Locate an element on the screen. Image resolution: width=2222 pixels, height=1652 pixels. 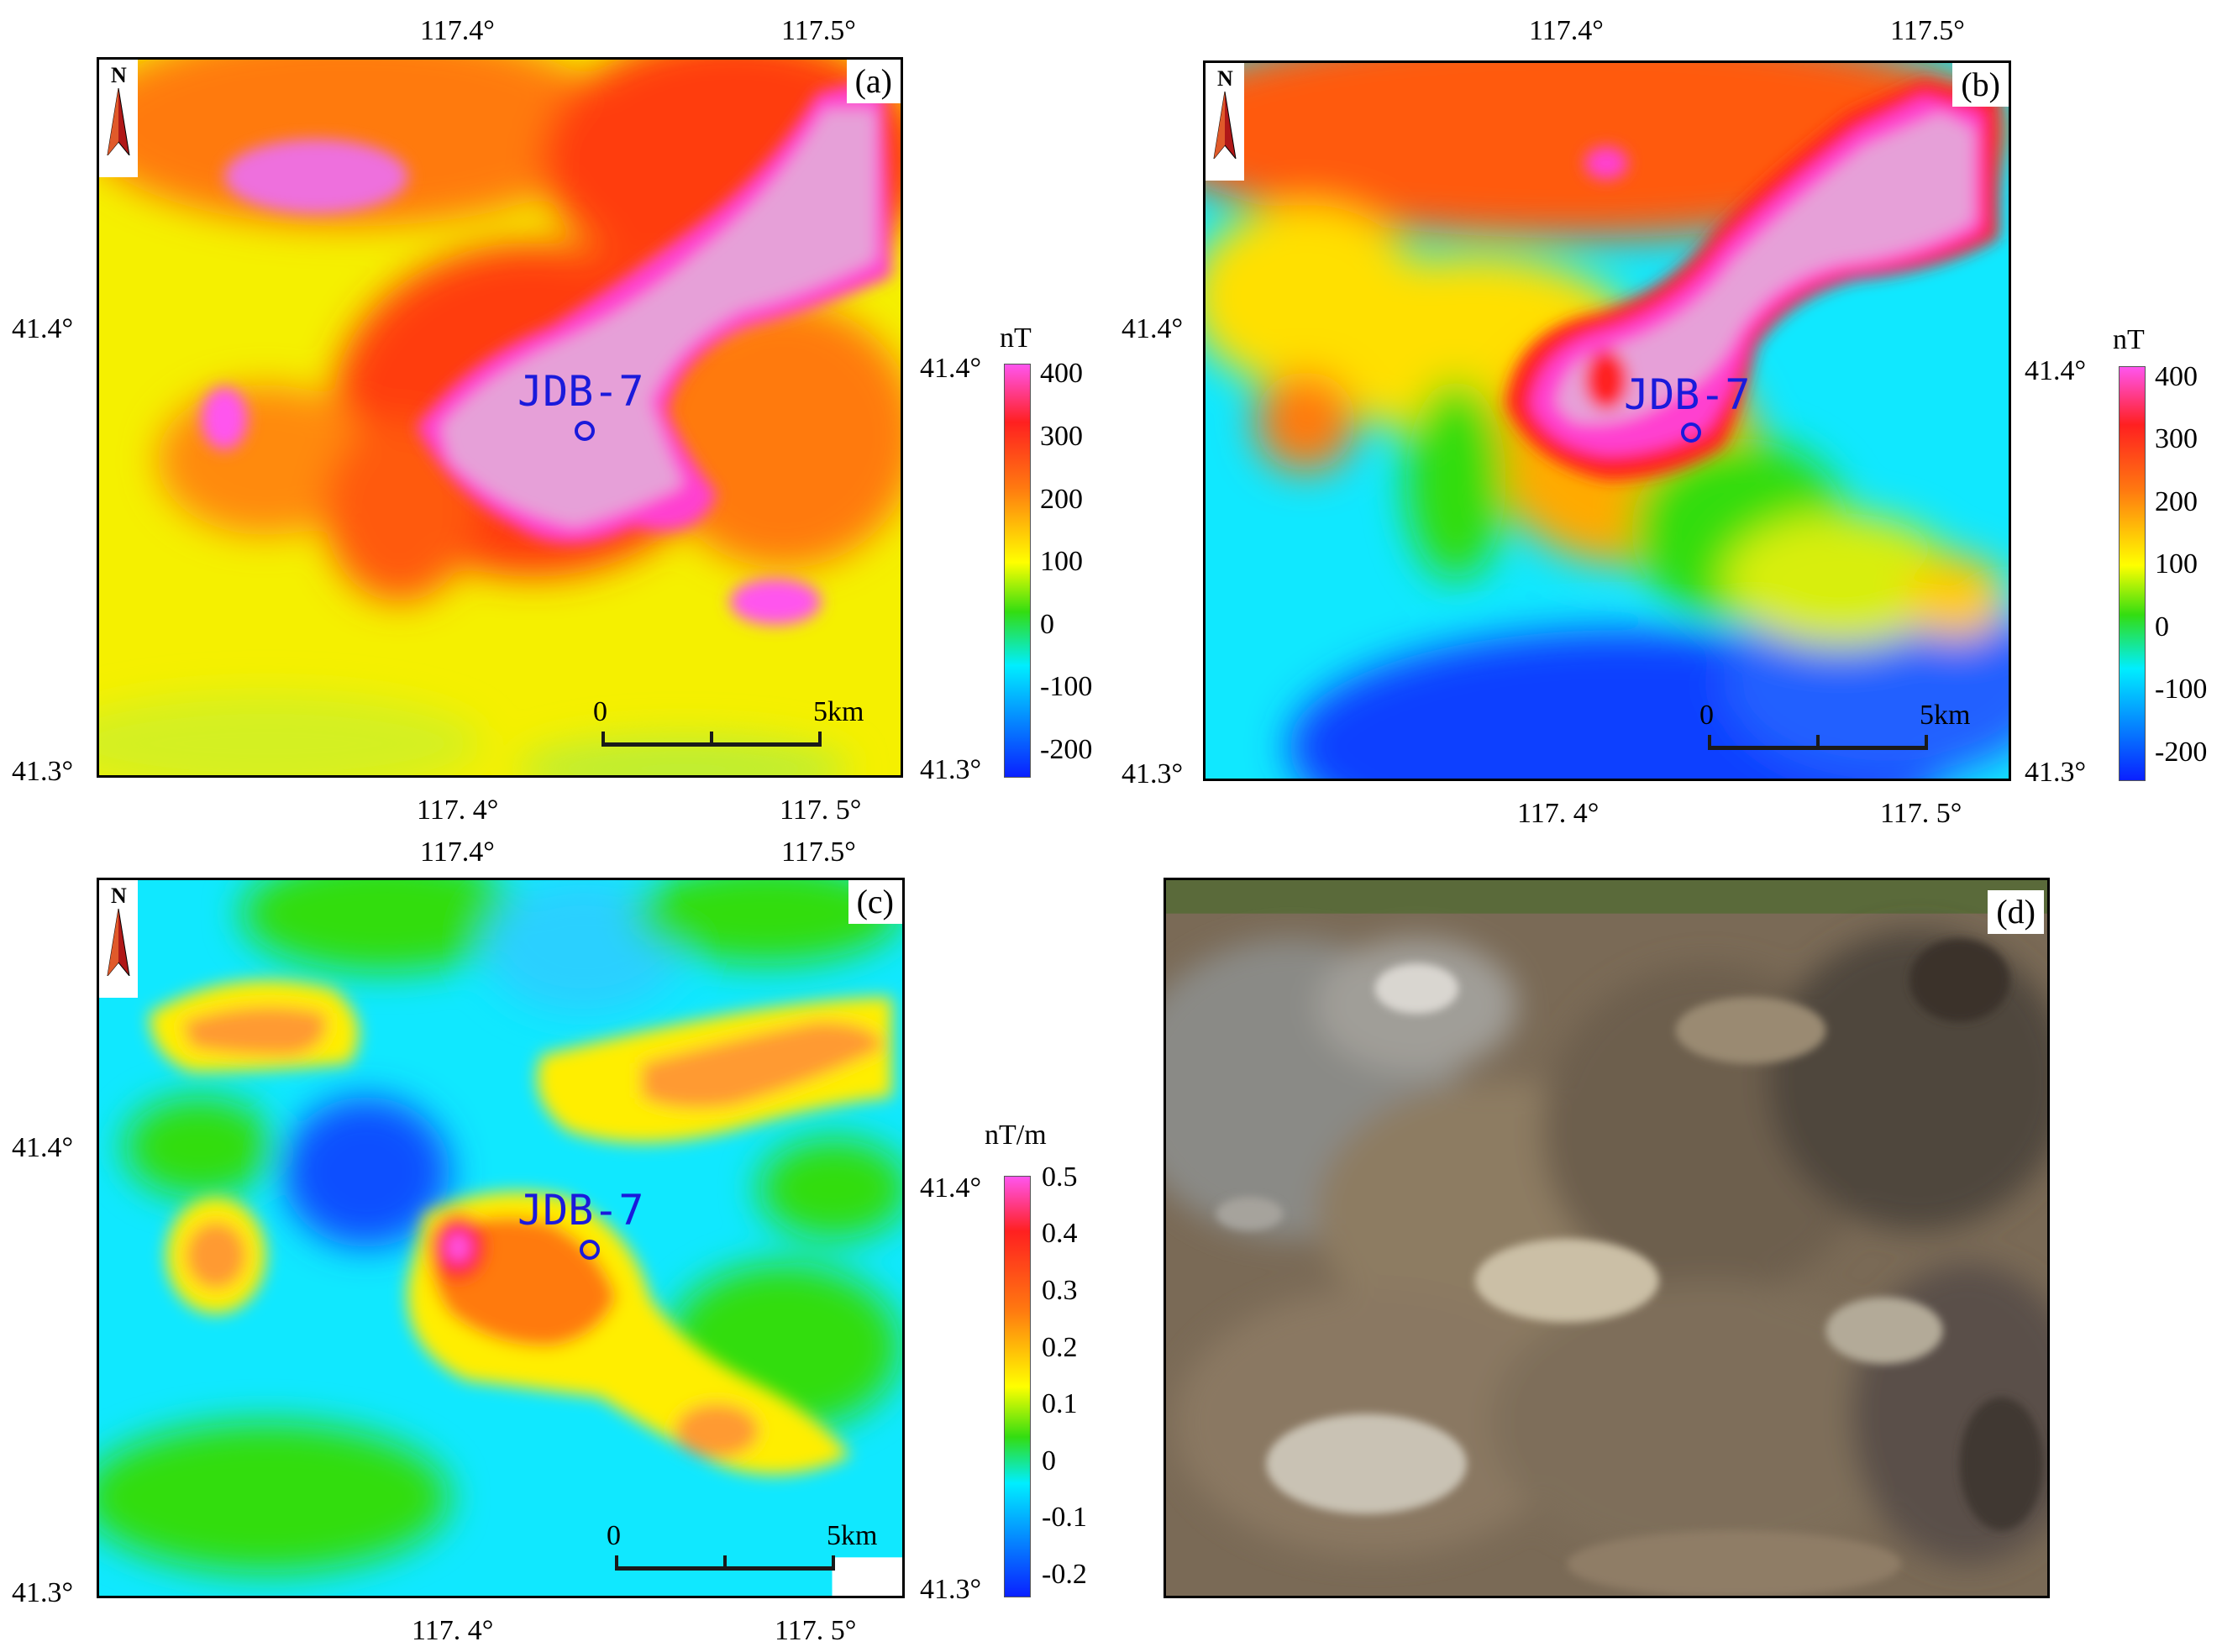
a-xtick-top-2: 117.5° is located at coordinates (818, 30).